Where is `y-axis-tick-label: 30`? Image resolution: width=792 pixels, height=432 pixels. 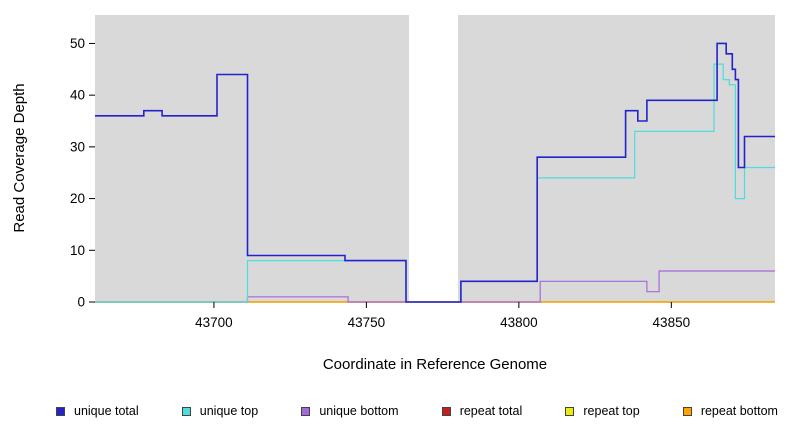
y-axis-tick-label: 30 is located at coordinates (77, 146).